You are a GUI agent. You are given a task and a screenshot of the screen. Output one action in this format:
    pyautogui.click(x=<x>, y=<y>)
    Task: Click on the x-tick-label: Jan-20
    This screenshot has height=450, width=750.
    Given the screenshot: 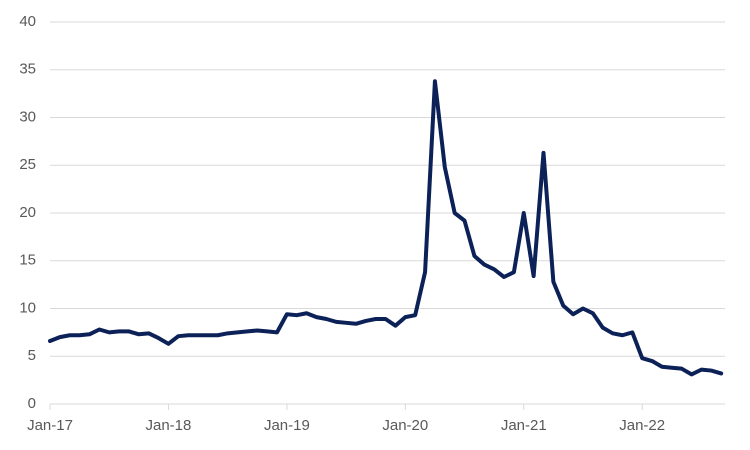 What is the action you would take?
    pyautogui.click(x=405, y=425)
    